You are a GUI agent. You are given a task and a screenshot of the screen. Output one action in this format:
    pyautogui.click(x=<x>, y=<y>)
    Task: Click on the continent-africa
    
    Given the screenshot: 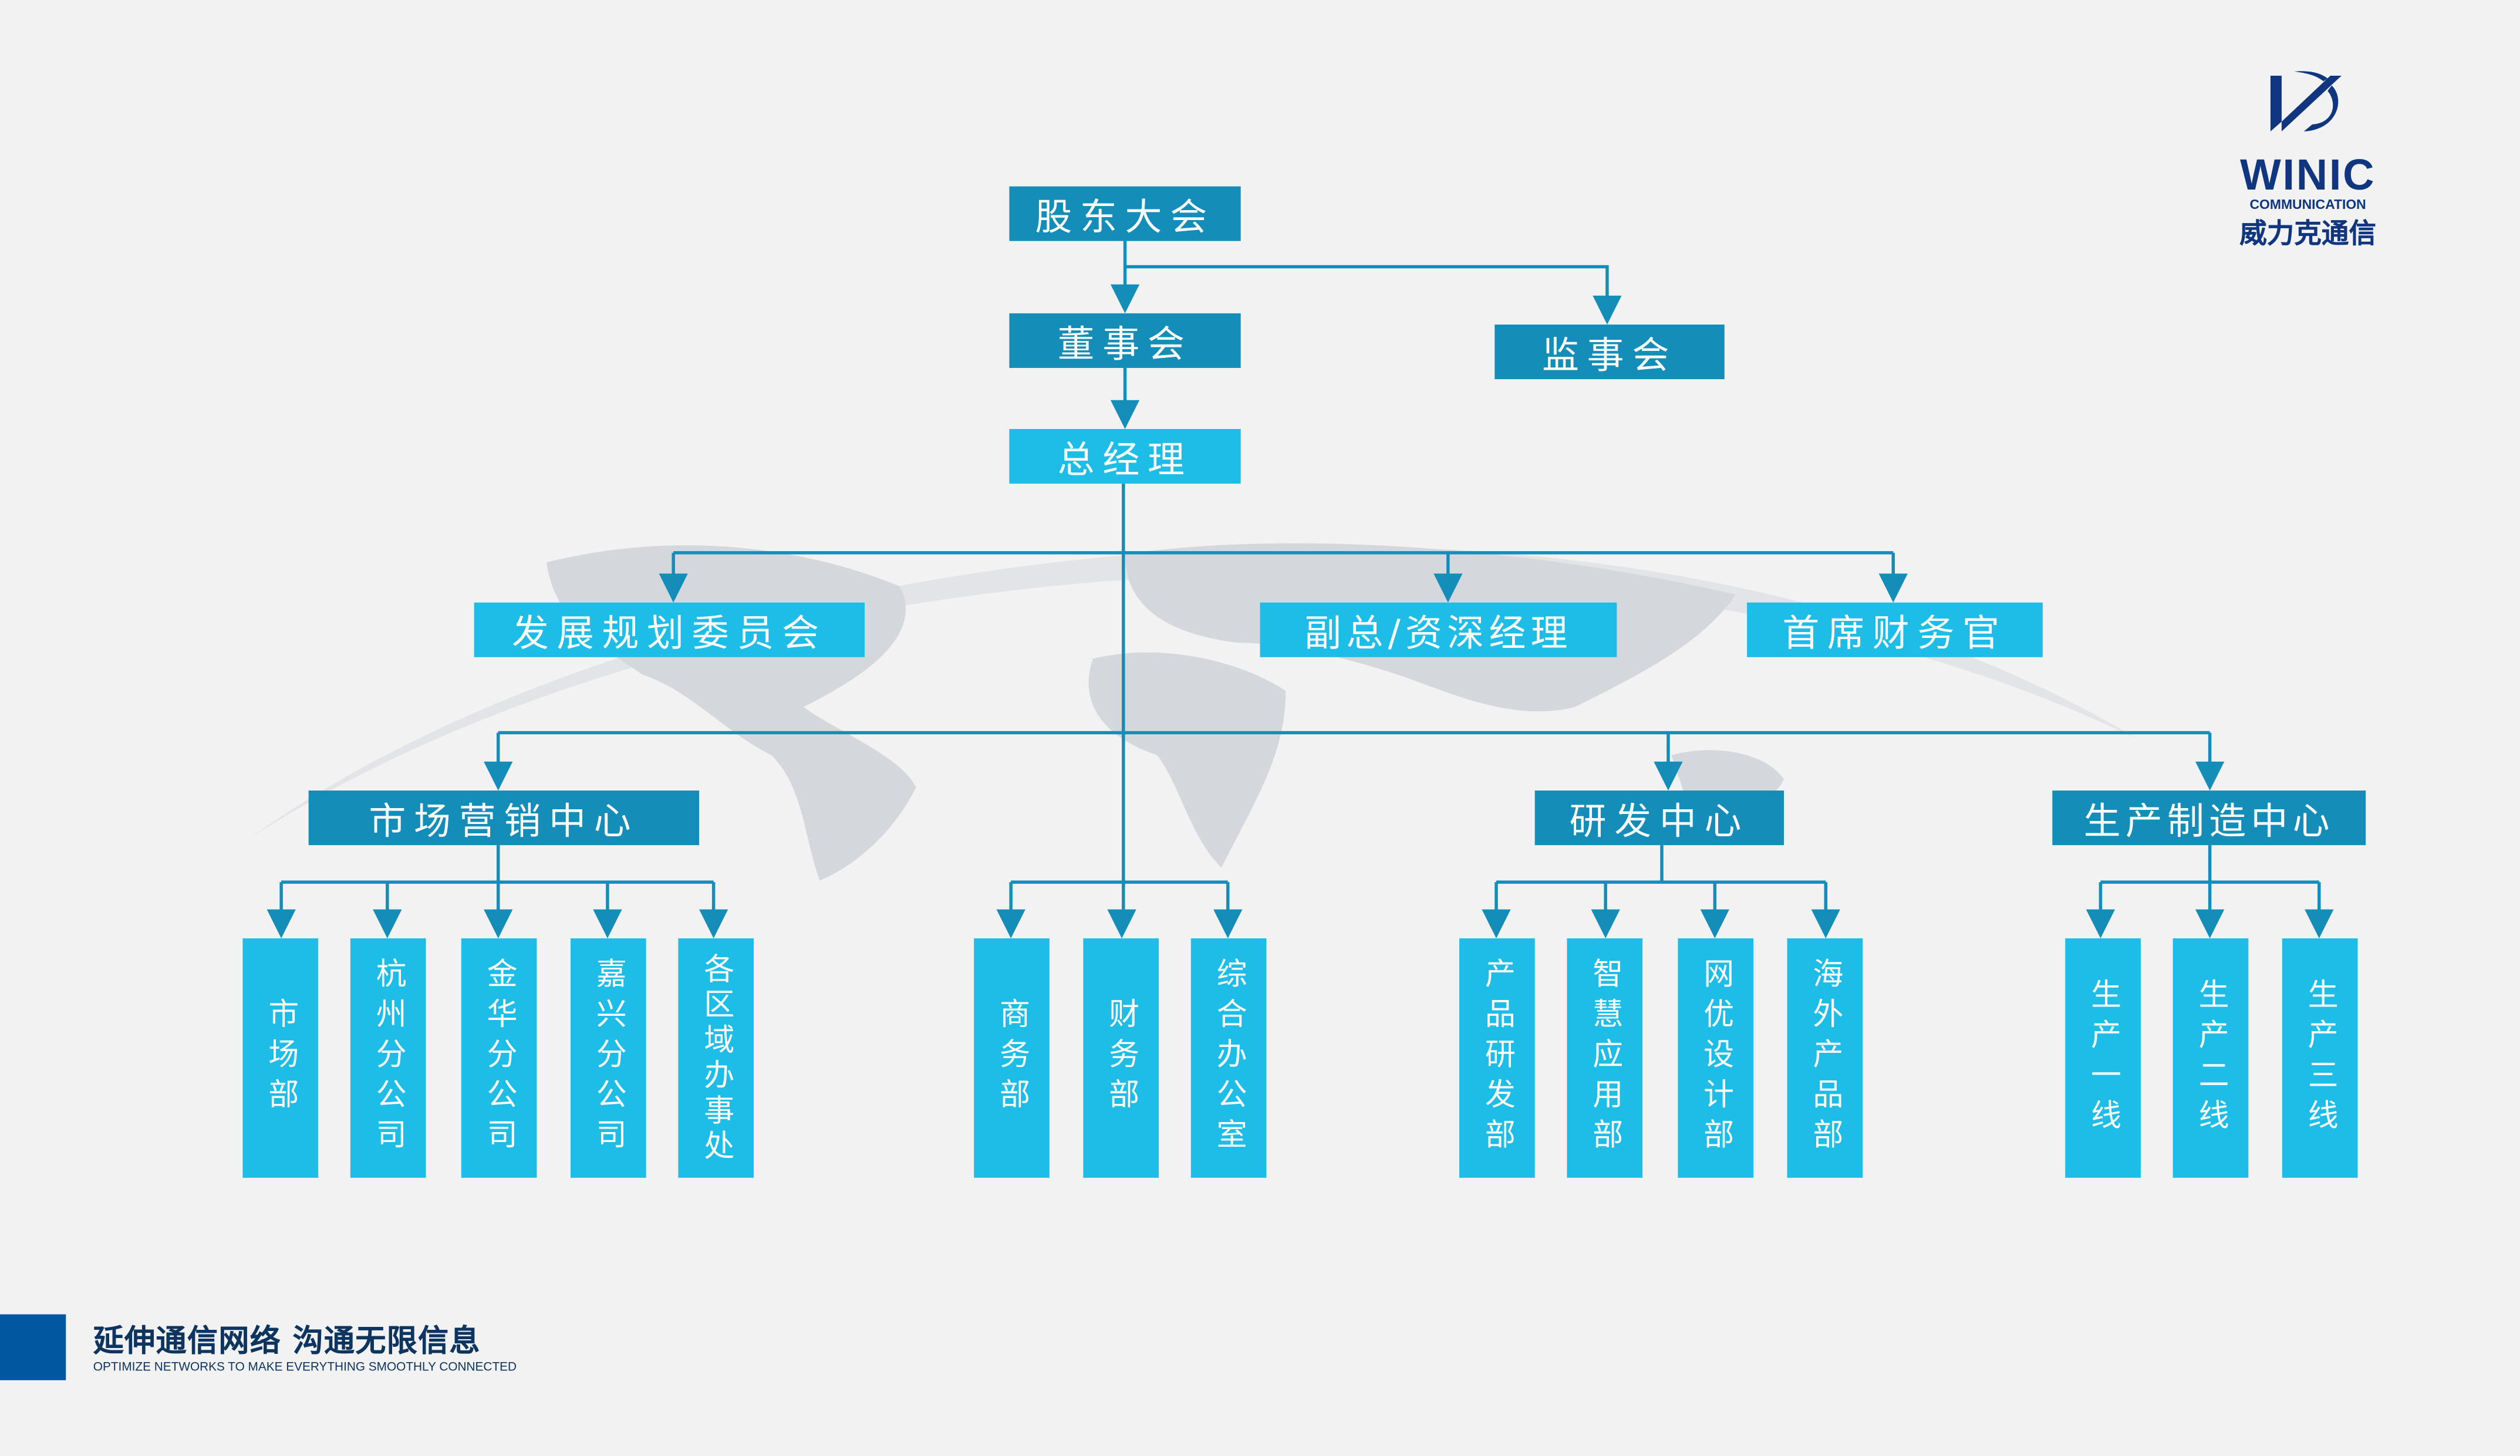 What is the action you would take?
    pyautogui.click(x=1187, y=760)
    